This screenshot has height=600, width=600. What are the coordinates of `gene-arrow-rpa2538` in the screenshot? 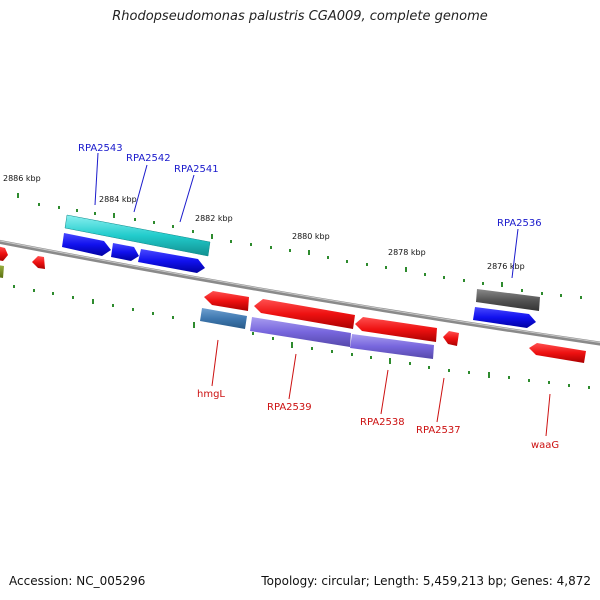 It's located at (396, 329).